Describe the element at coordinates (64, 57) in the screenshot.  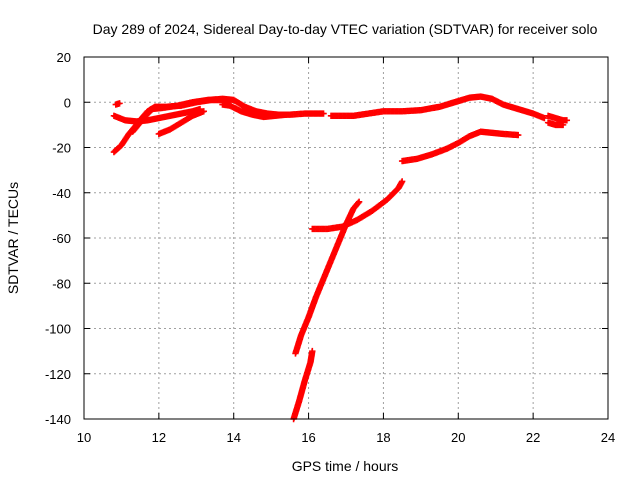
I see `y-tick-label: 20` at that location.